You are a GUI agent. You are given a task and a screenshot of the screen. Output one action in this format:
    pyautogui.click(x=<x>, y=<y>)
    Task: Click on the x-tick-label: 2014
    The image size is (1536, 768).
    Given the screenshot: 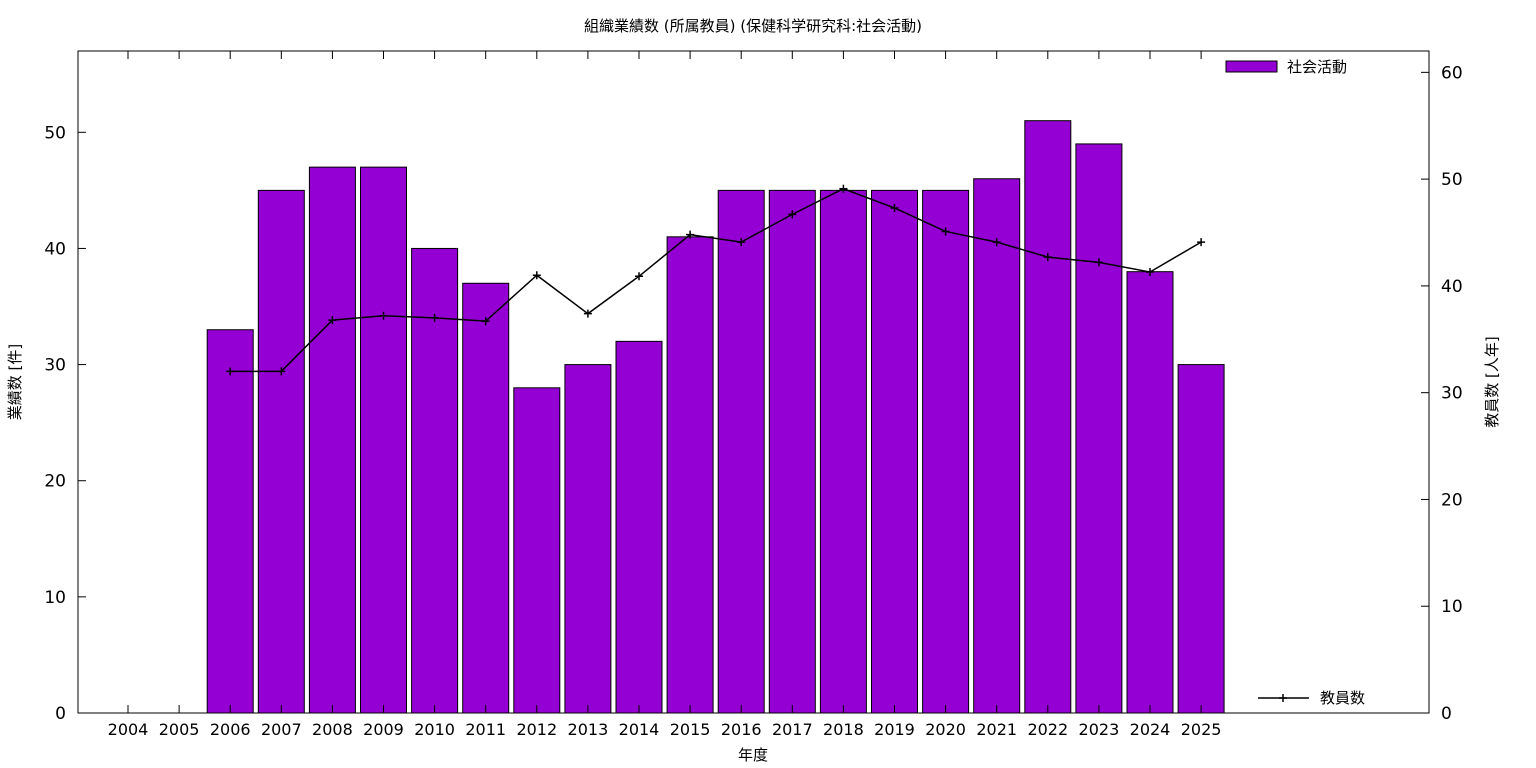 What is the action you would take?
    pyautogui.click(x=639, y=729)
    